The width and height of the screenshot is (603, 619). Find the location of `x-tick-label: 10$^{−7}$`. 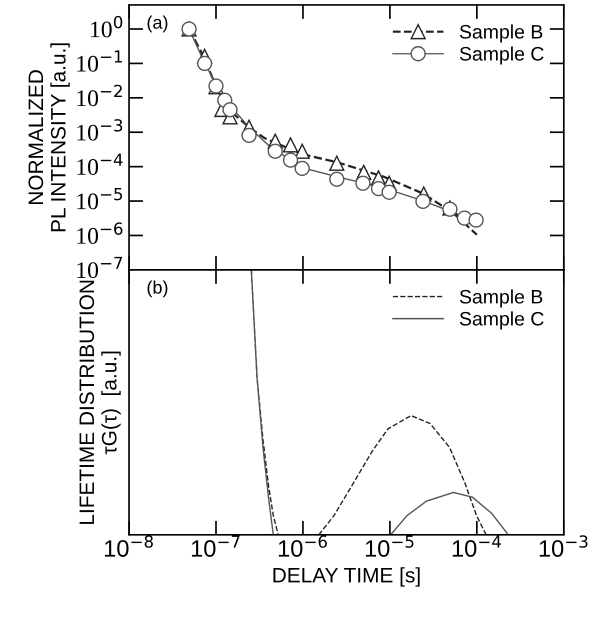

x-tick-label: 10$^{−7}$ is located at coordinates (216, 546).